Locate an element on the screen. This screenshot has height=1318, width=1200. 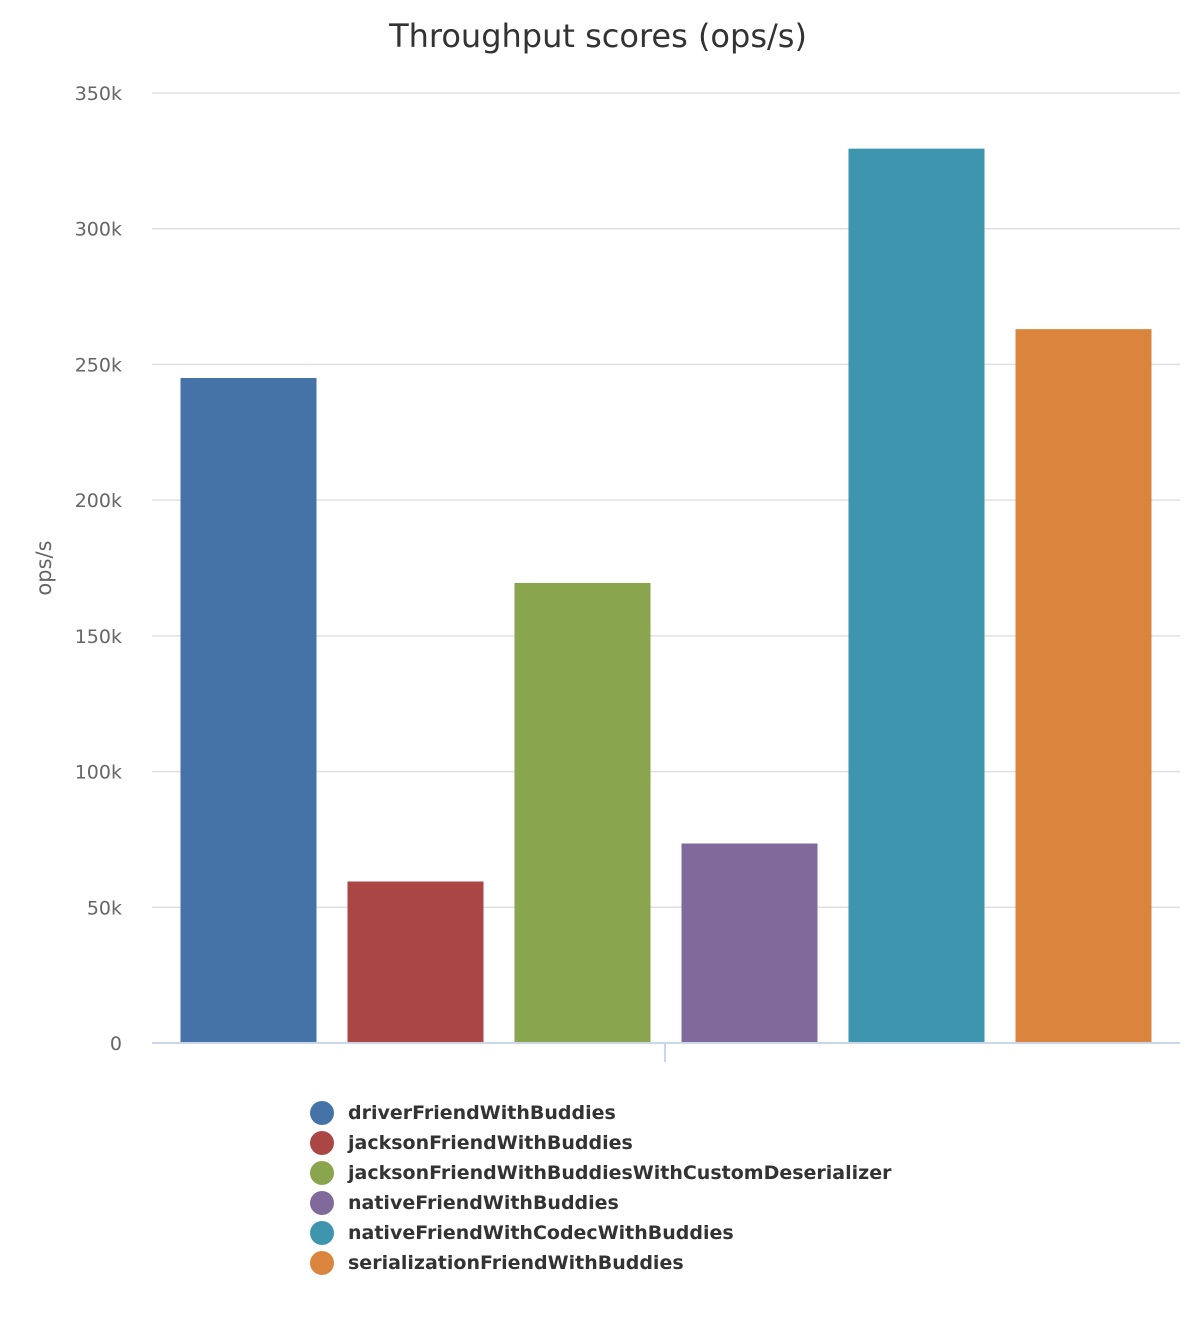
legend-item: driverFriendWithBuddies is located at coordinates (600, 1113).